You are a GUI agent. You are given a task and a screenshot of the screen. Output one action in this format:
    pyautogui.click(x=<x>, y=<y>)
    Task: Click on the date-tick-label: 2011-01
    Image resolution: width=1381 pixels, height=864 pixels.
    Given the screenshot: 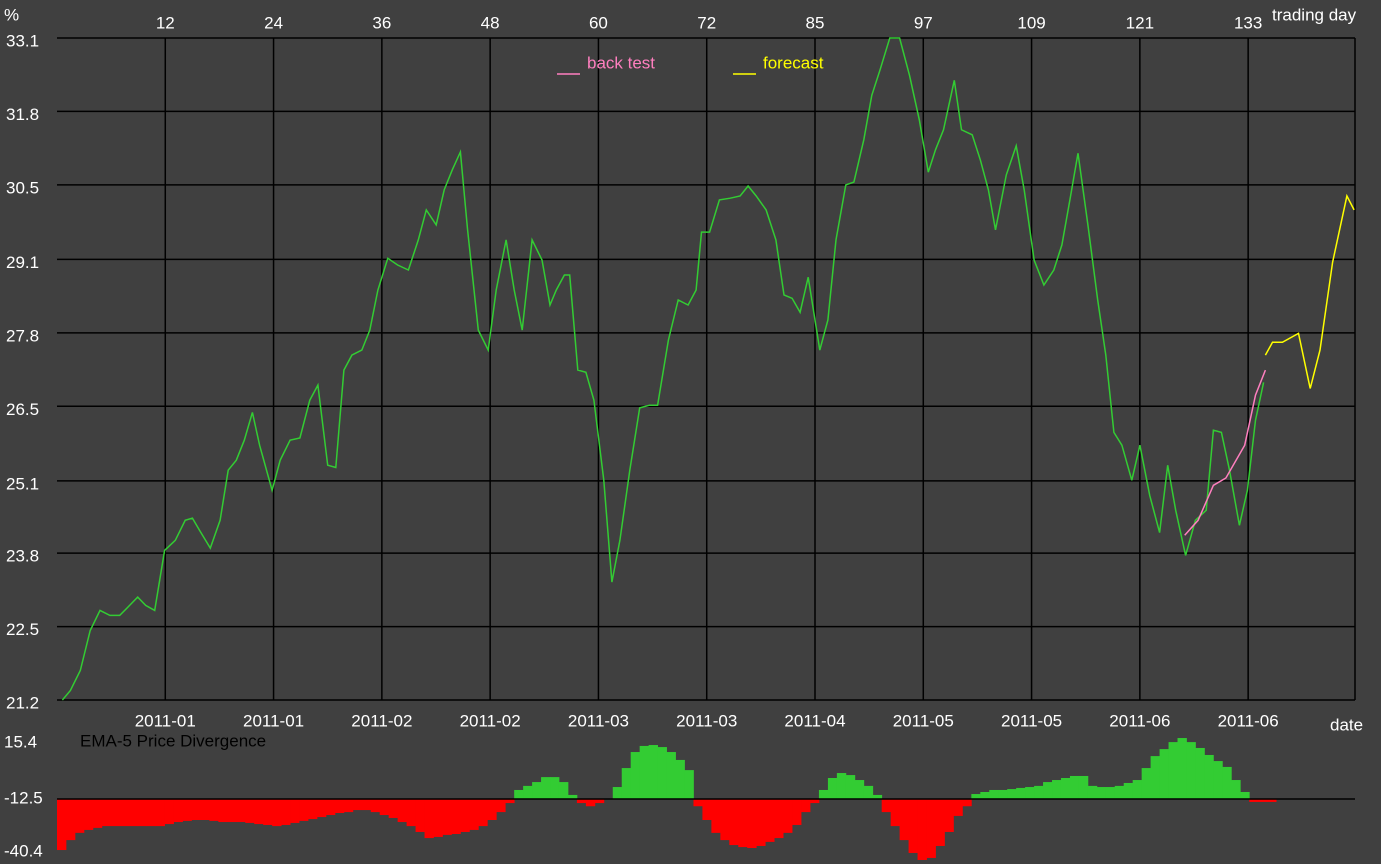 What is the action you would take?
    pyautogui.click(x=165, y=720)
    